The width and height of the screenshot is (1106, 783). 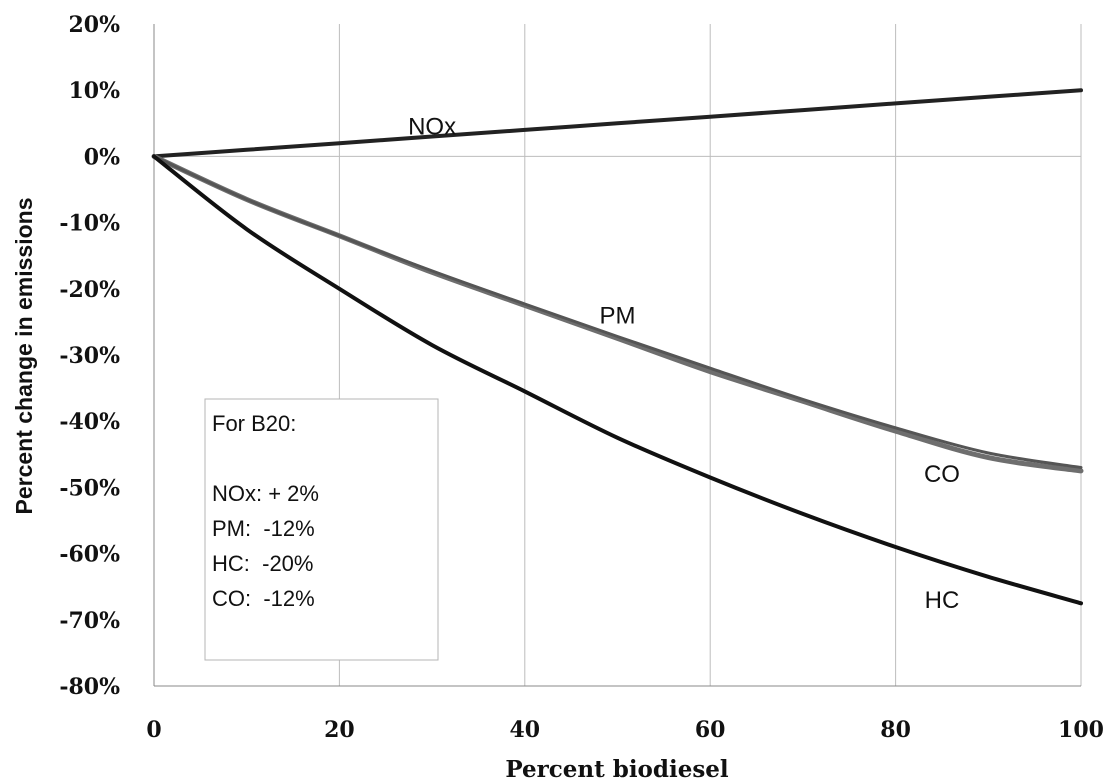 What do you see at coordinates (263, 528) in the screenshot?
I see `note-line: PM: -12%` at bounding box center [263, 528].